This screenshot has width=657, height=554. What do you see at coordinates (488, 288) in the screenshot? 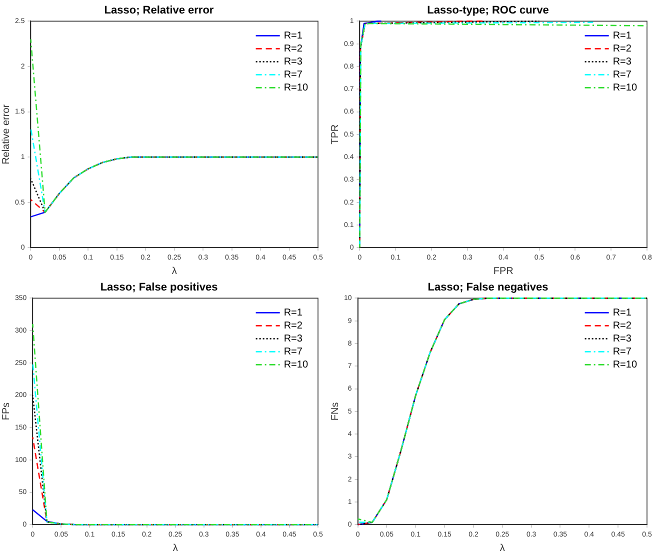
I see `chart-title: Lasso; False negatives` at bounding box center [488, 288].